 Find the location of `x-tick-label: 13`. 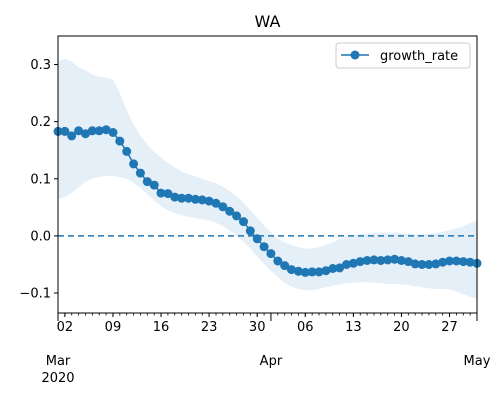

x-tick-label: 13 is located at coordinates (353, 327).